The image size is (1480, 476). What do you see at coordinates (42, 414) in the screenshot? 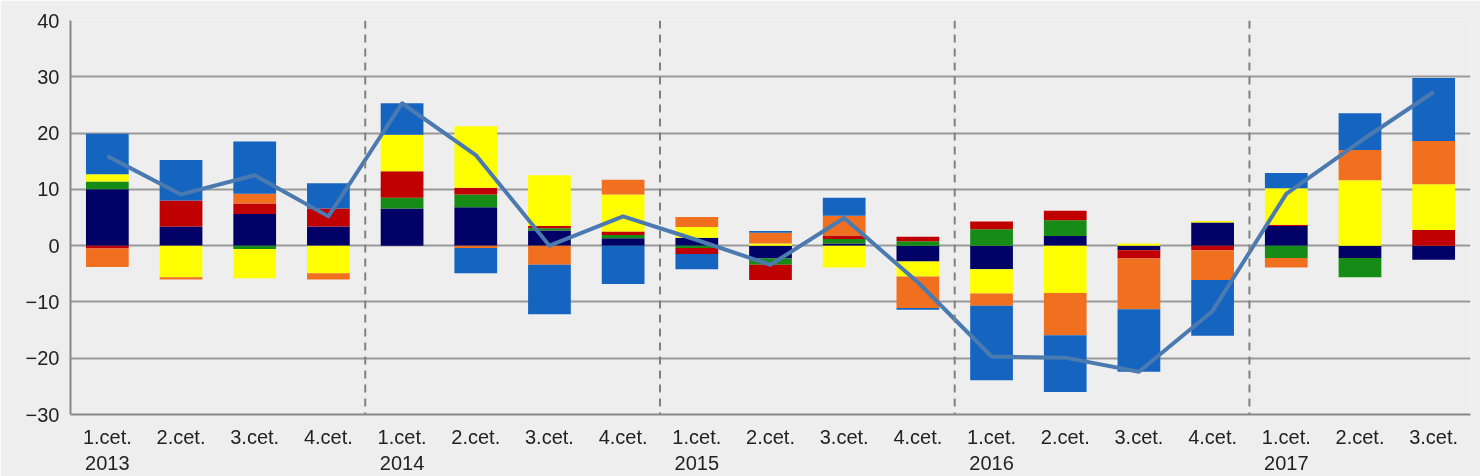
I see `y-tick-label: −30` at bounding box center [42, 414].